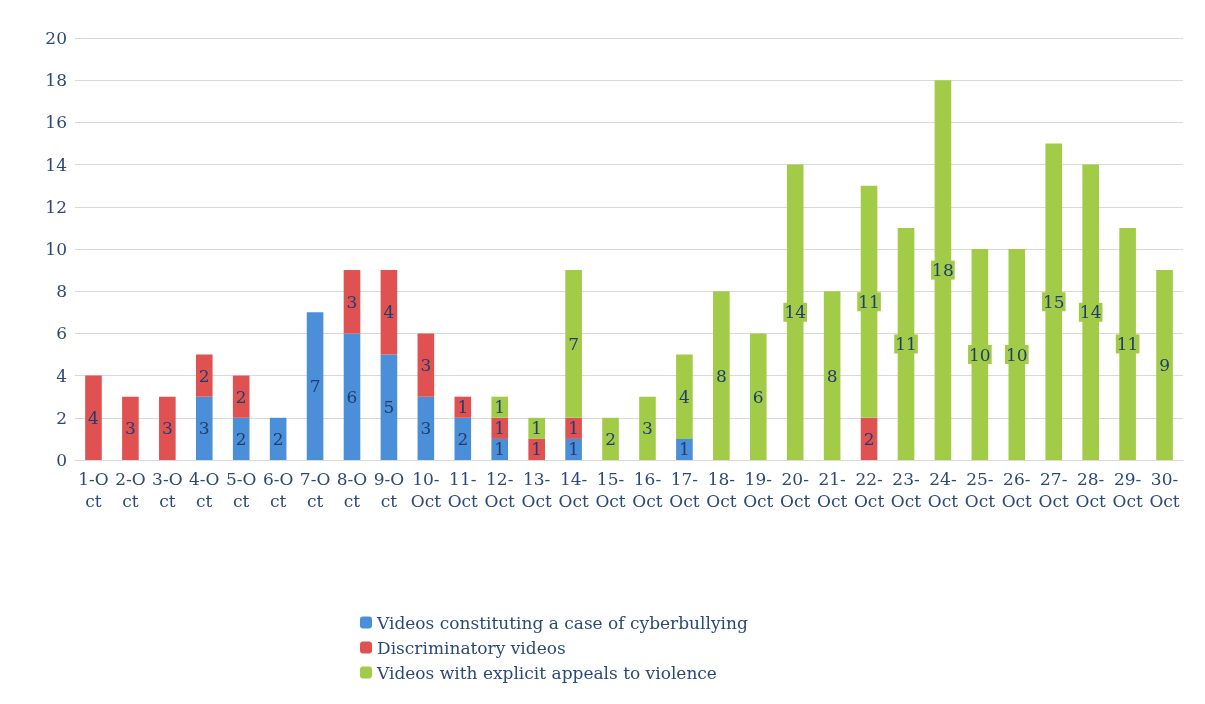 This screenshot has width=1205, height=704. What do you see at coordinates (500, 490) in the screenshot?
I see `x-tick-label: 12-Oct` at bounding box center [500, 490].